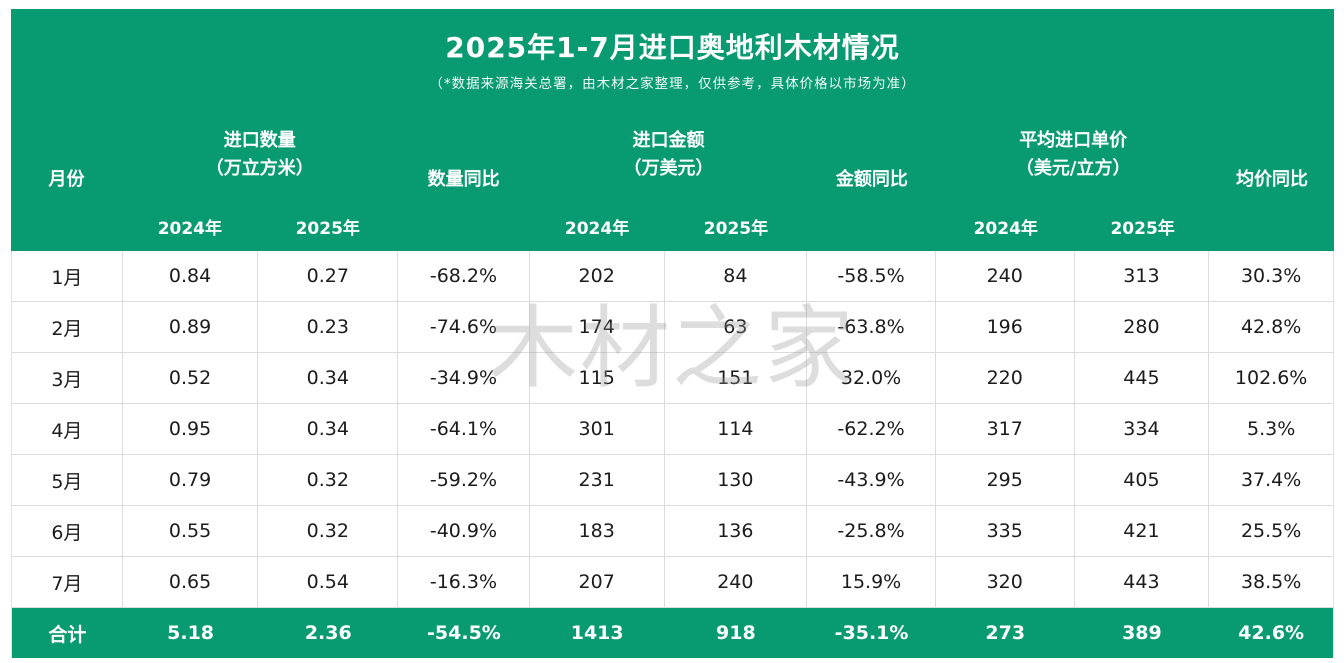 This screenshot has height=663, width=1344. Describe the element at coordinates (1271, 531) in the screenshot. I see `cell-price-yoy: 25.5%` at that location.